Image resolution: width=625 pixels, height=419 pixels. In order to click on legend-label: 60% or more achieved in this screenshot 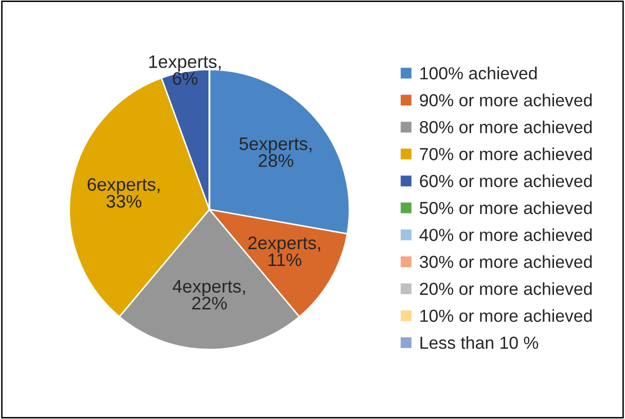, I will do `click(506, 181)`.